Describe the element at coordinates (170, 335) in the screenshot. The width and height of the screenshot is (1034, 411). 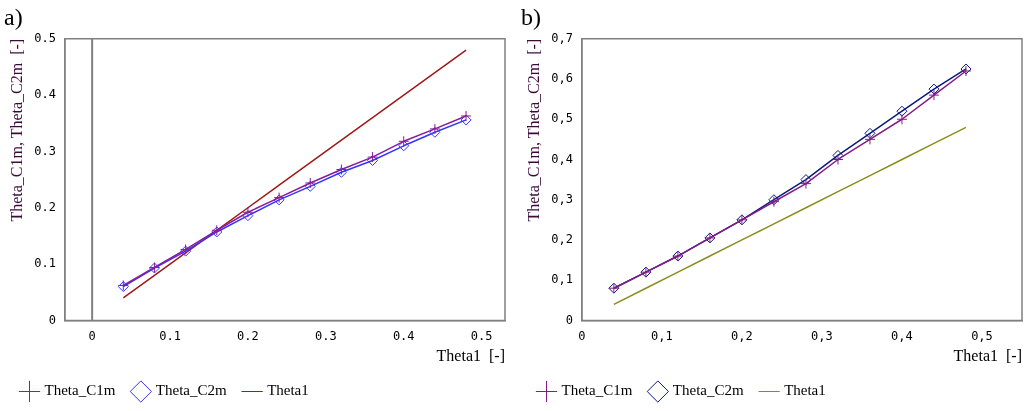
I see `x-tick-label: 0.1` at that location.